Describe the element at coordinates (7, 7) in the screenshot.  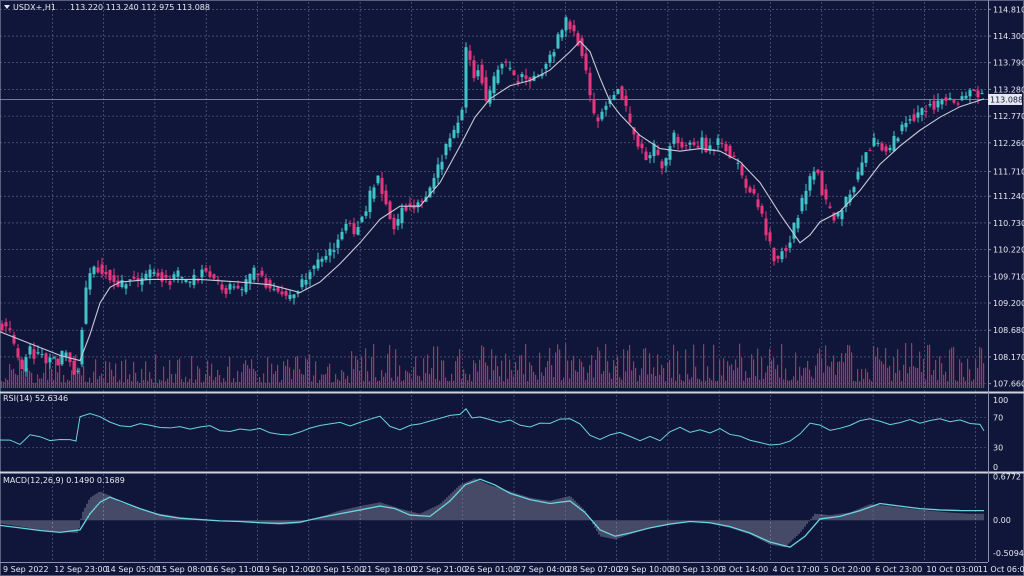
I see `dropdown-triangle-icon` at that location.